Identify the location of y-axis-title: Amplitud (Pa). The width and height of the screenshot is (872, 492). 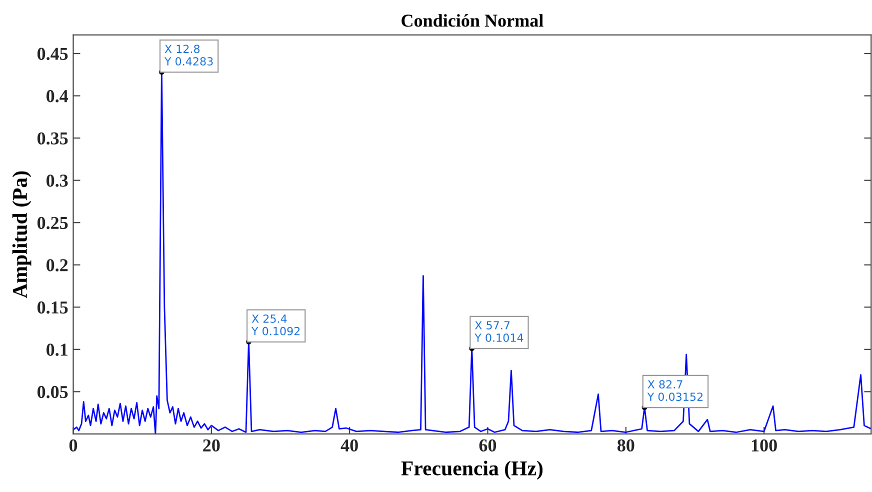
(22, 234).